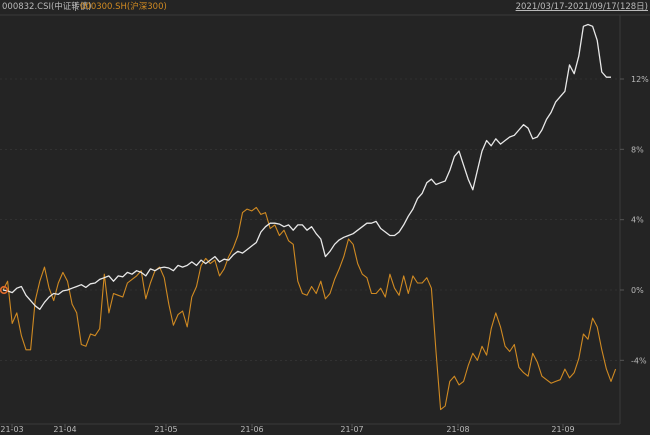  What do you see at coordinates (11, 429) in the screenshot?
I see `x-tick-label: 21-03` at bounding box center [11, 429].